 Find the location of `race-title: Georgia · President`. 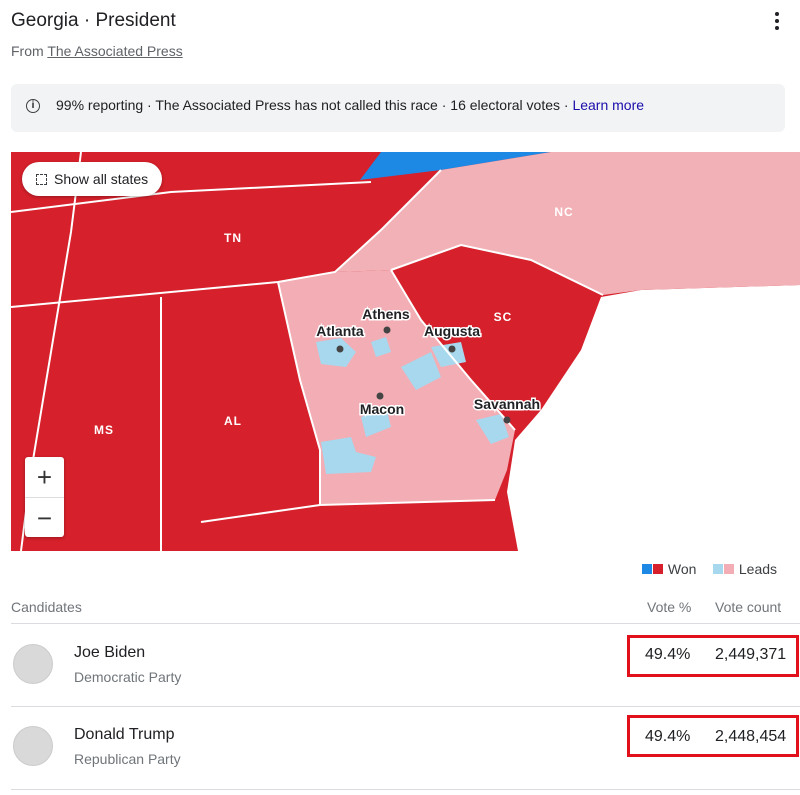

race-title: Georgia · President is located at coordinates (93, 20).